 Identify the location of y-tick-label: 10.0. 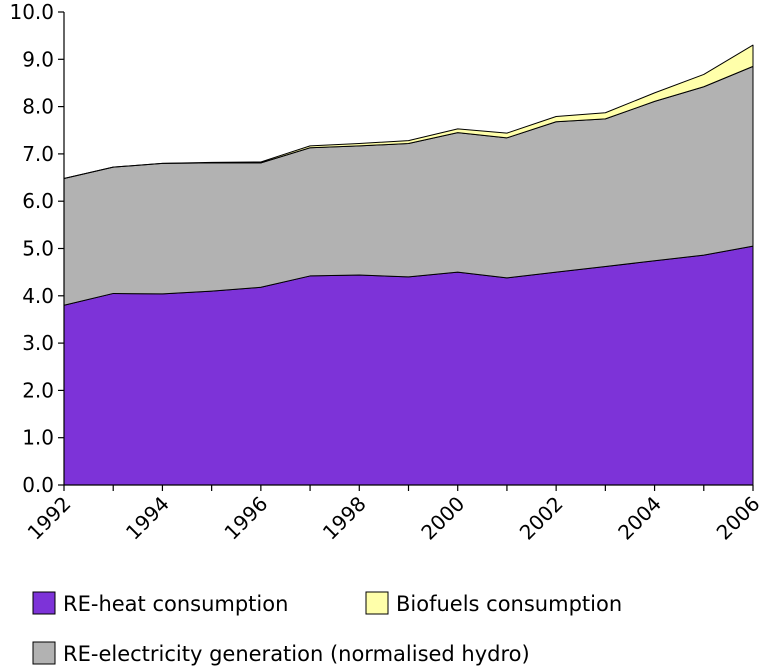
(31, 12).